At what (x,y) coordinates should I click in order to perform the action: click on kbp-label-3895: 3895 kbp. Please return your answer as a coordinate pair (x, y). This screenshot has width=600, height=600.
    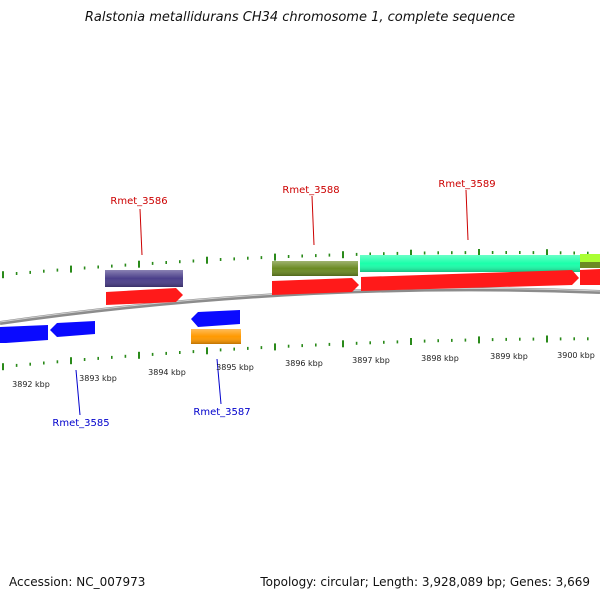
    Looking at the image, I should click on (235, 367).